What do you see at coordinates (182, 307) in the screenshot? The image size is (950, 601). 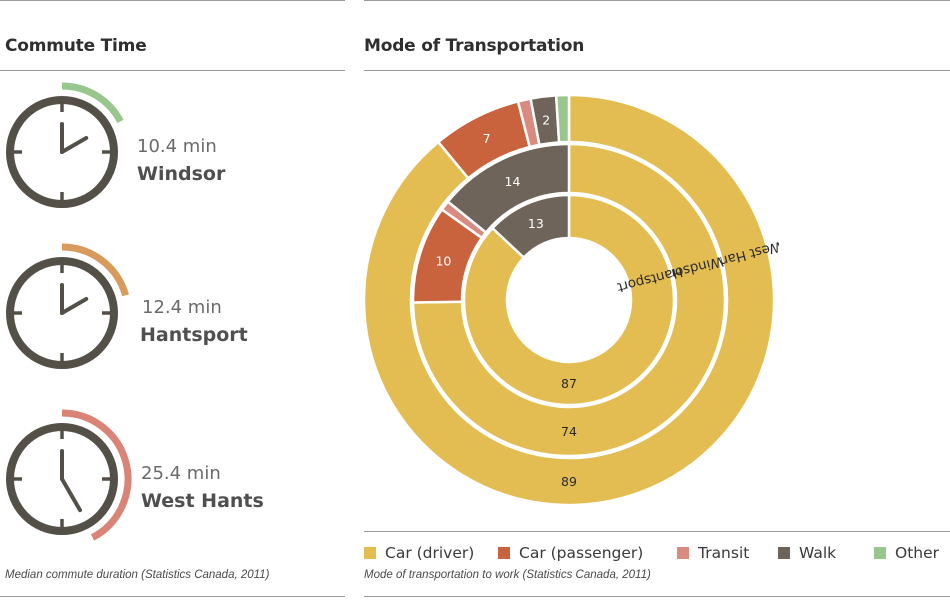 I see `hantsport-commute-time: 12.4 min` at bounding box center [182, 307].